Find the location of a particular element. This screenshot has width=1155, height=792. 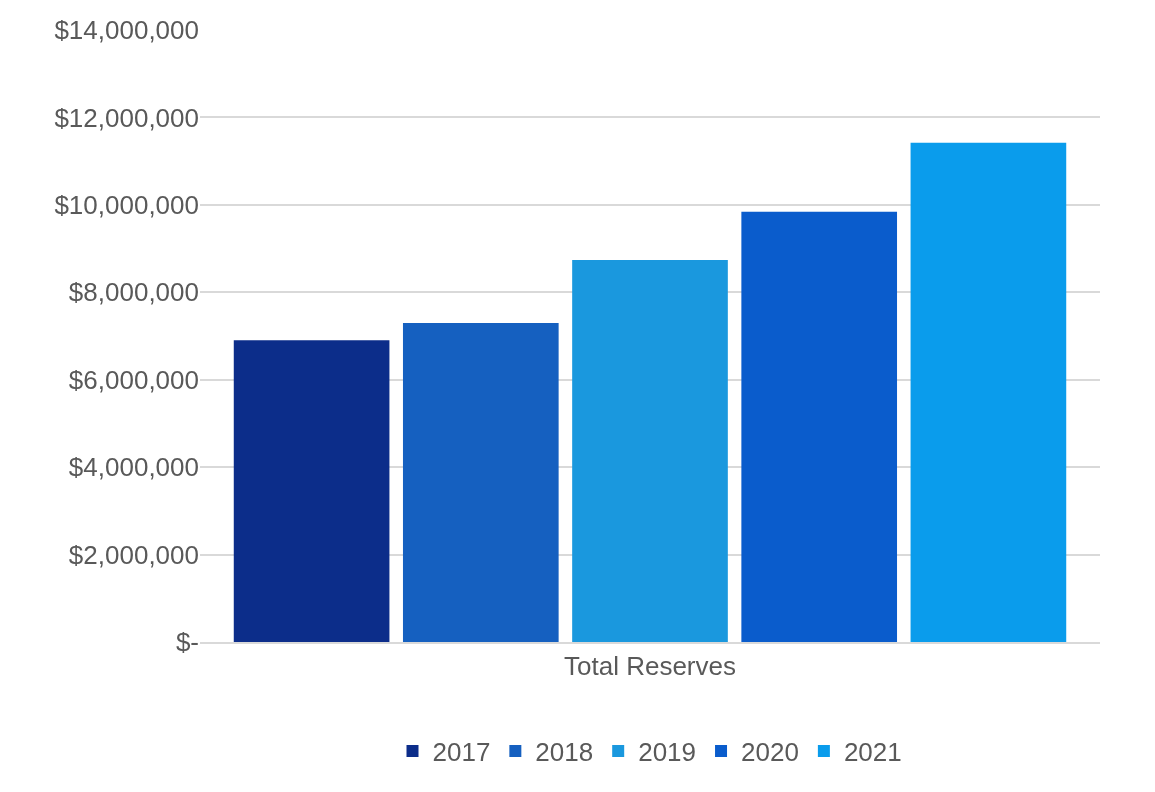

legend-label: 2018 is located at coordinates (564, 752).